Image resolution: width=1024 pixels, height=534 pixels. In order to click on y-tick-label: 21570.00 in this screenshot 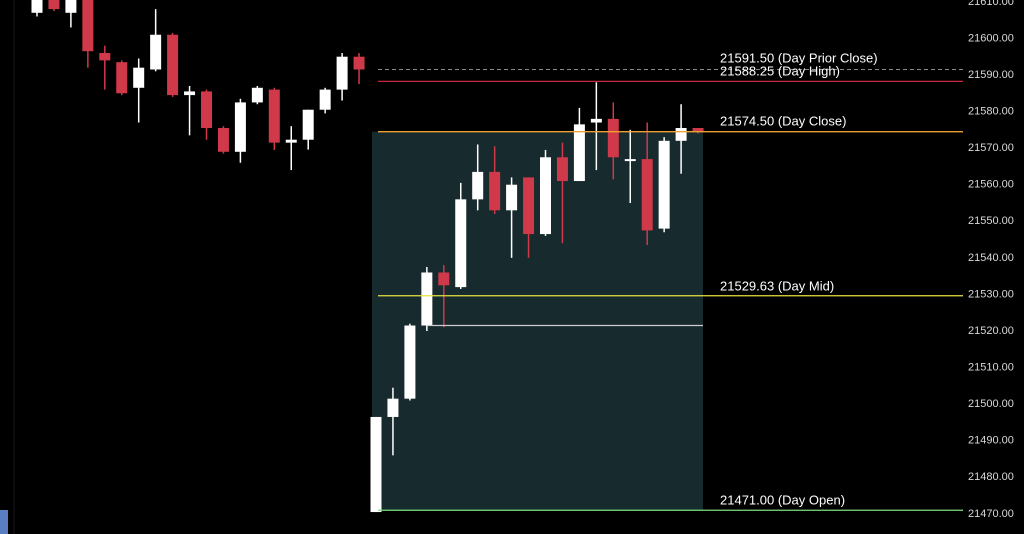, I will do `click(991, 148)`.